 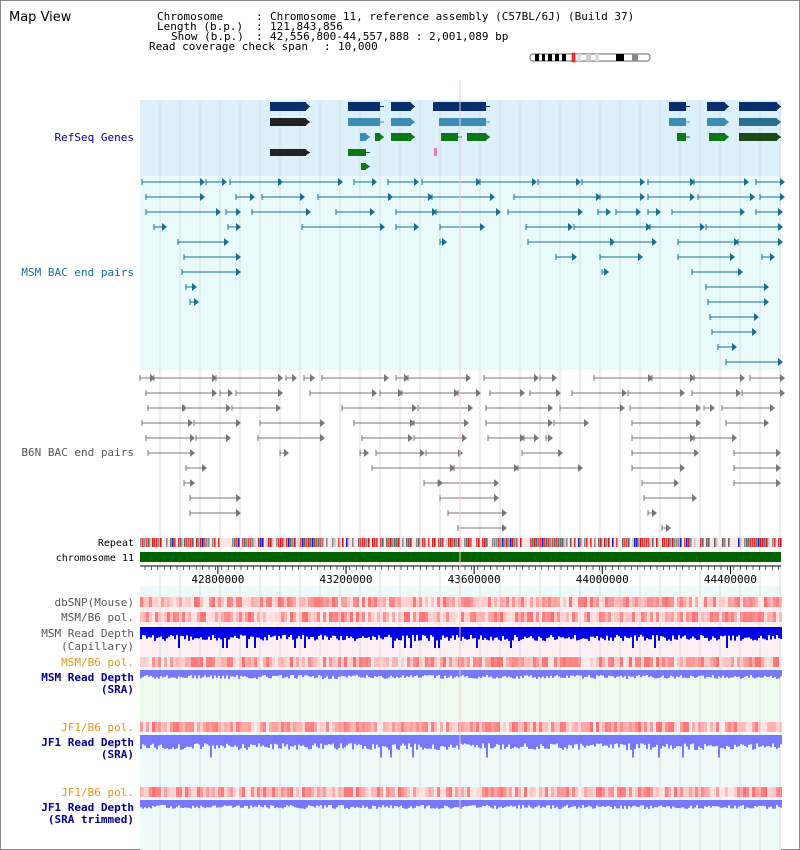 What do you see at coordinates (94, 602) in the screenshot?
I see `dbsnp-label: dbSNP(Mouse)` at bounding box center [94, 602].